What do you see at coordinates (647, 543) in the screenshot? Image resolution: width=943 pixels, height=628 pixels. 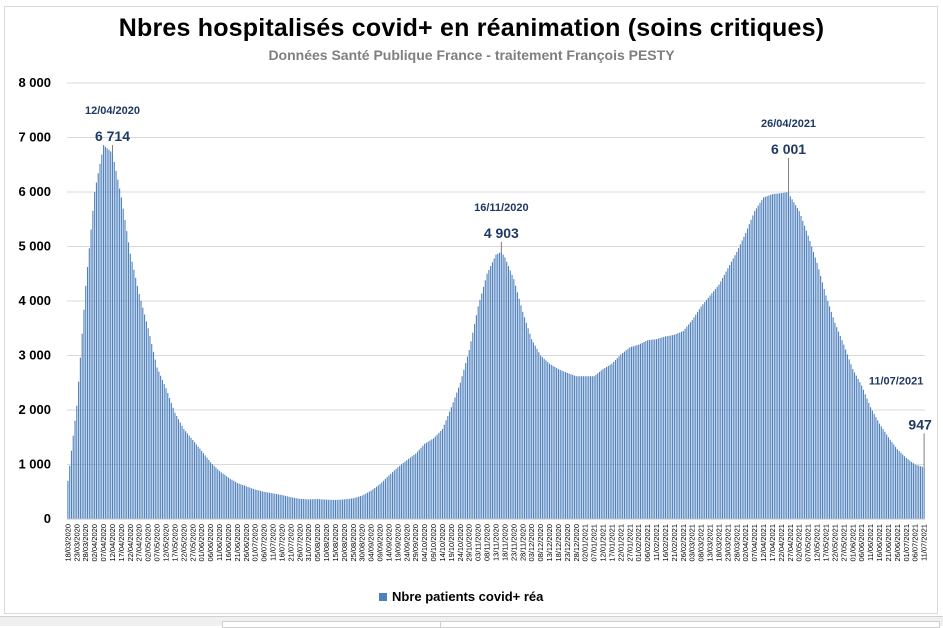 I see `x-tick-label: 06/02/2021` at bounding box center [647, 543].